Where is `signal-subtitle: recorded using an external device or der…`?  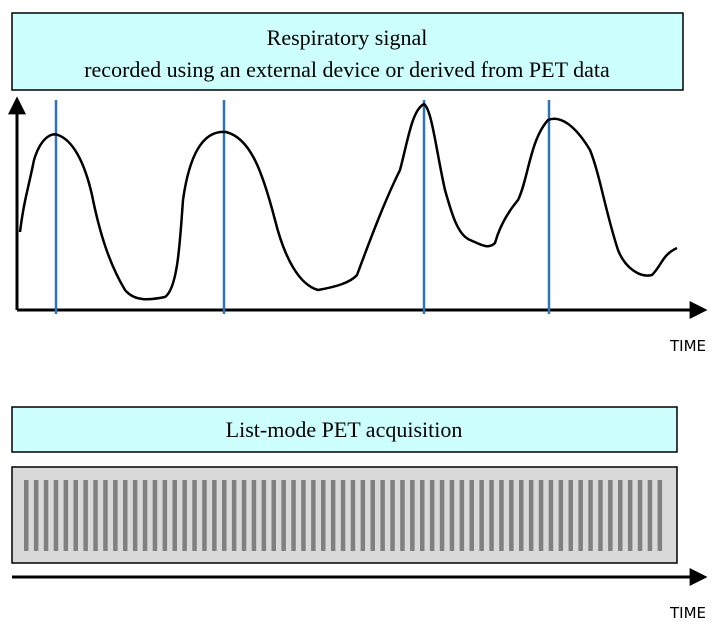
signal-subtitle: recorded using an external device or der… is located at coordinates (347, 69).